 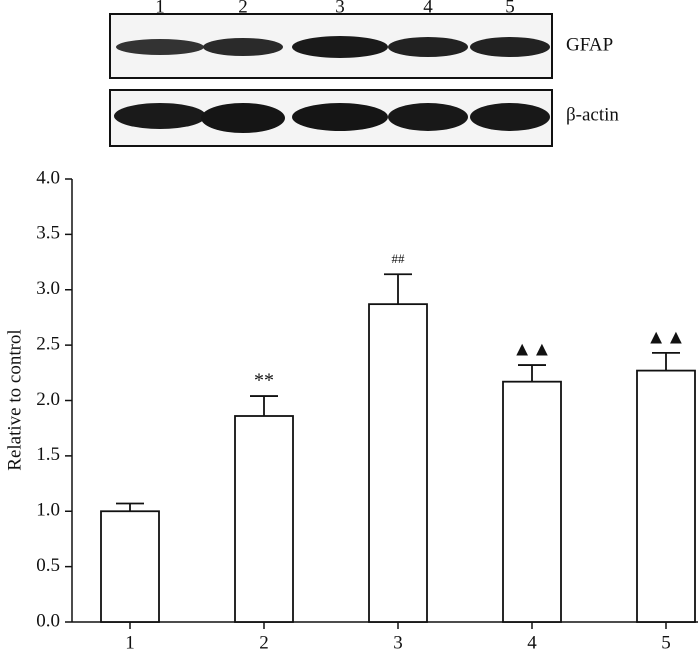 I want to click on x-tick-label: 3, so click(x=398, y=642).